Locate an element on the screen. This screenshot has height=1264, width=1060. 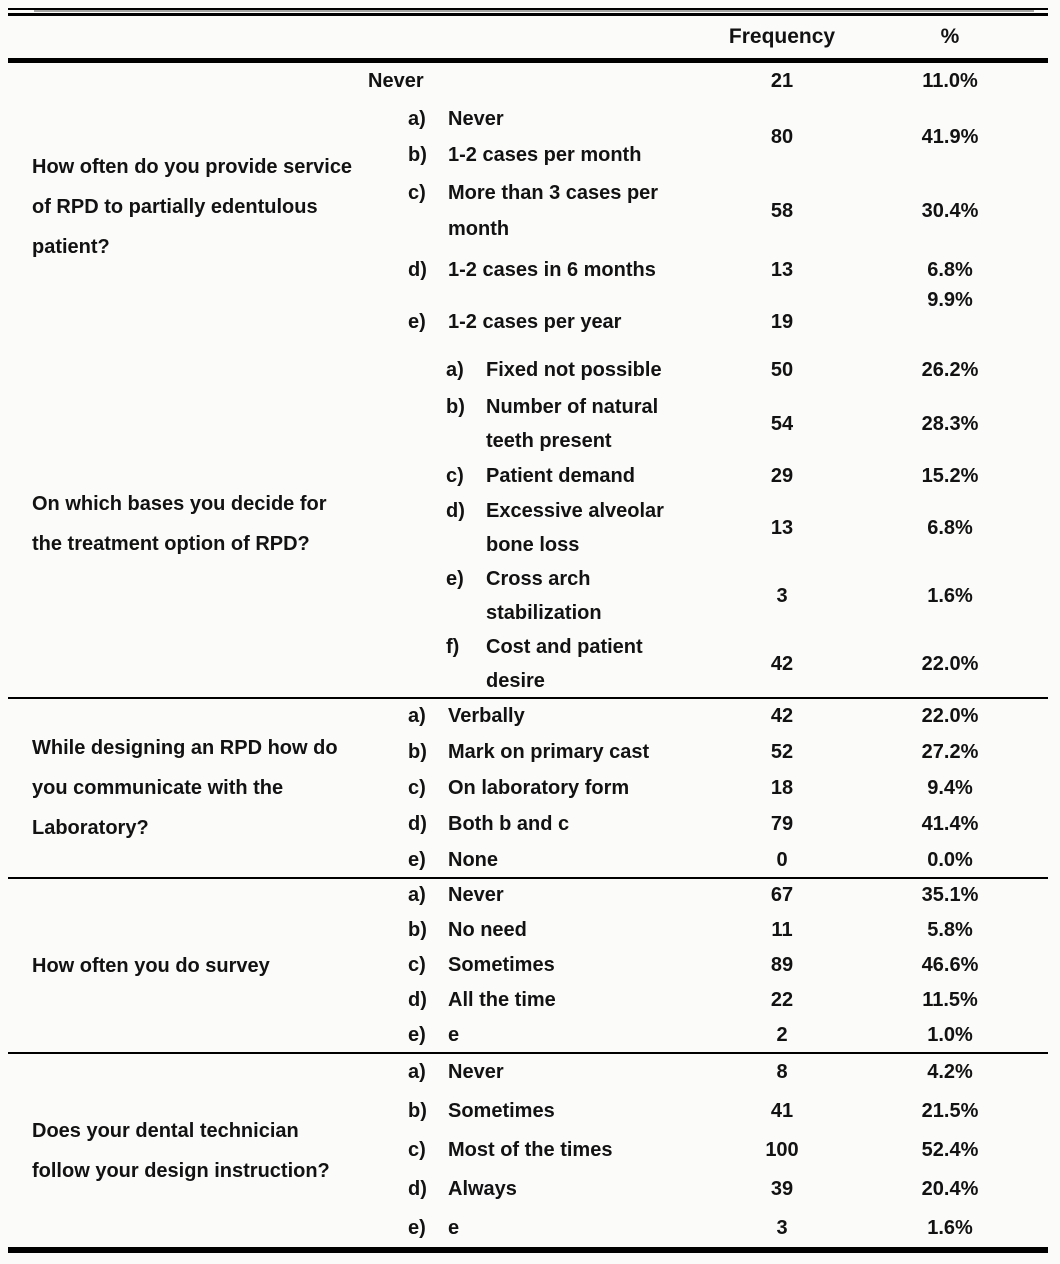
percent-value: 35.1% is located at coordinates (950, 895).